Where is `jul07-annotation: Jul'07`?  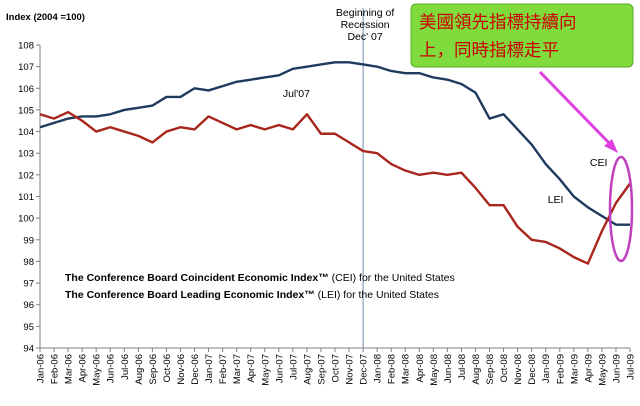
jul07-annotation: Jul'07 is located at coordinates (296, 94).